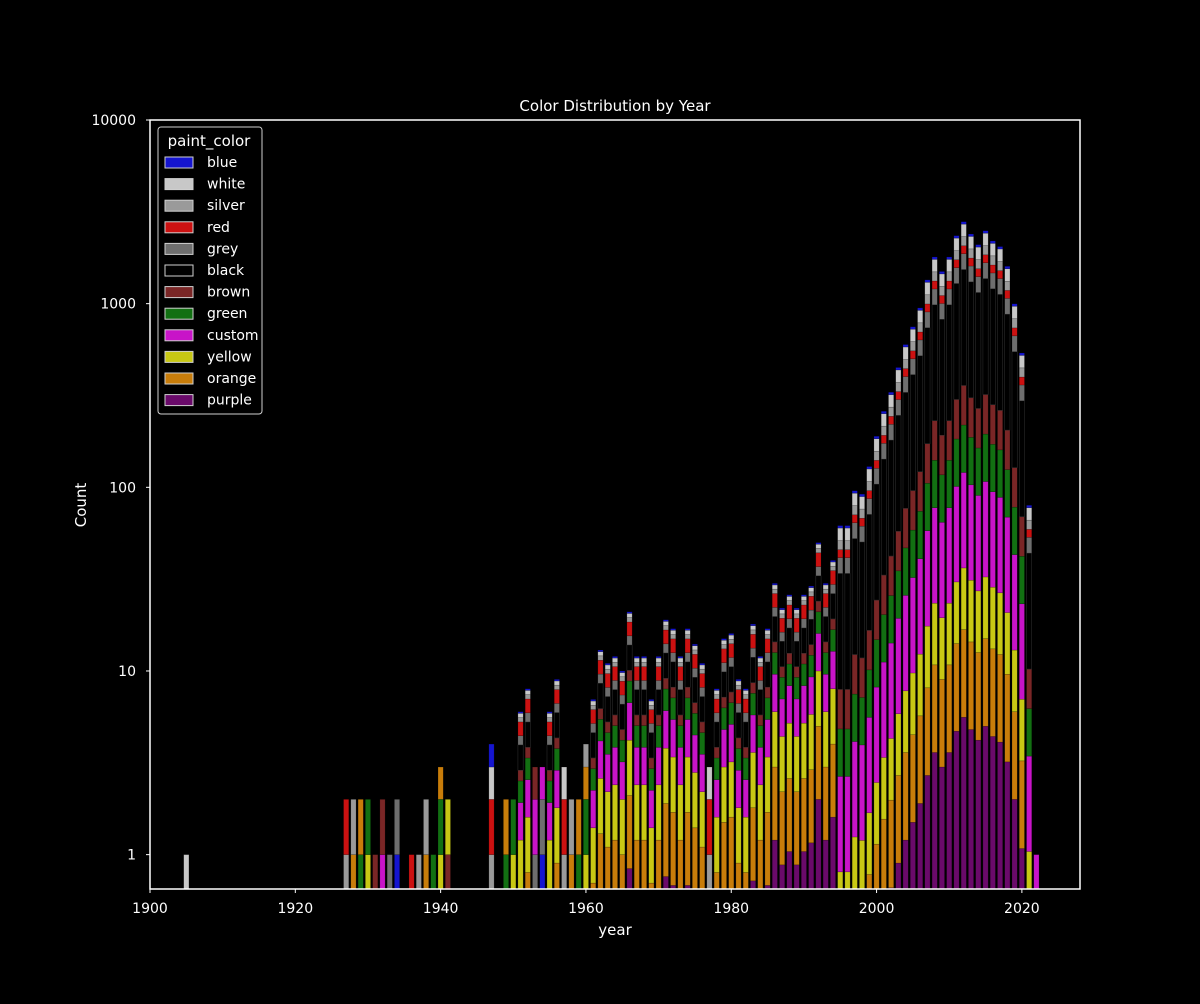 This screenshot has width=1200, height=1004. Describe the element at coordinates (226, 271) in the screenshot. I see `legend-label: black` at that location.